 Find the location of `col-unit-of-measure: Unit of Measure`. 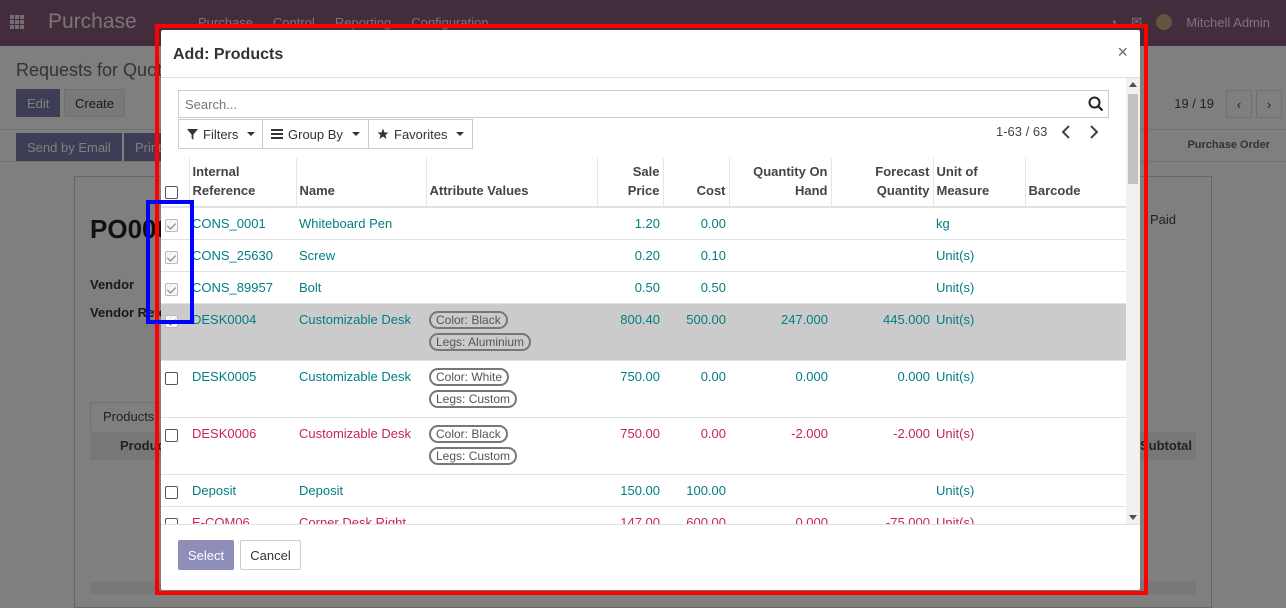

col-unit-of-measure: Unit of Measure is located at coordinates (979, 183).